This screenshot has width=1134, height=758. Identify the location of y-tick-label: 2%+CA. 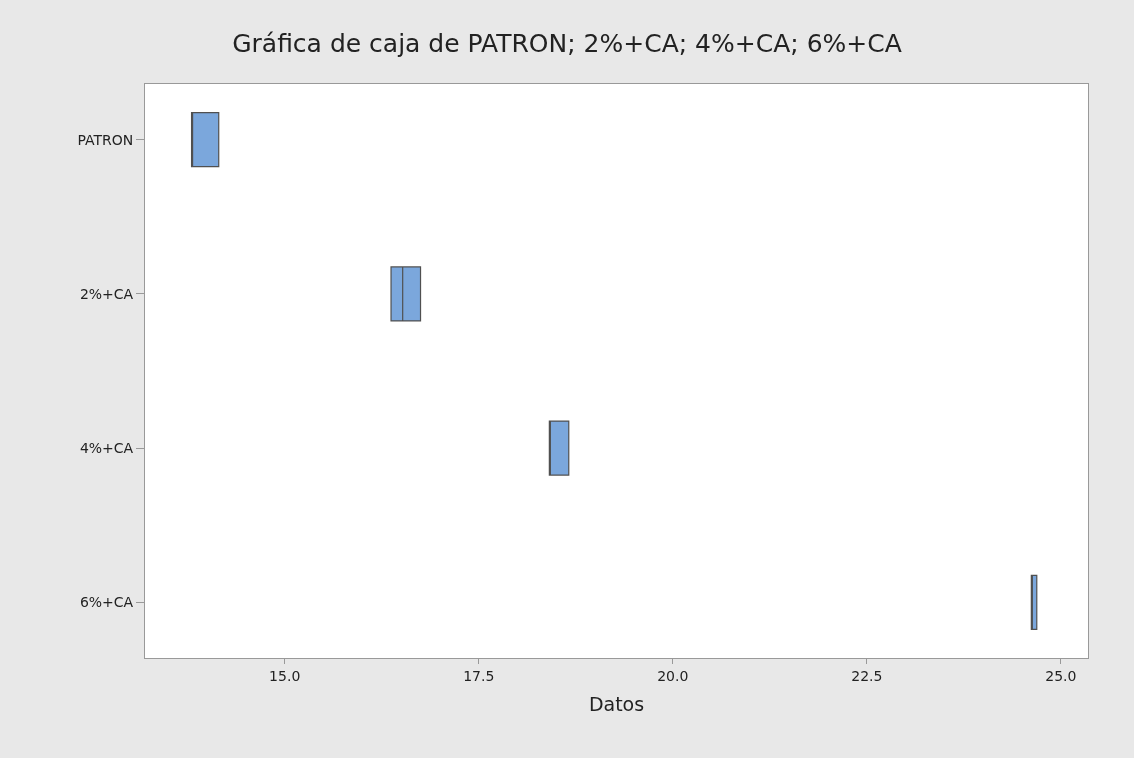
(106, 293).